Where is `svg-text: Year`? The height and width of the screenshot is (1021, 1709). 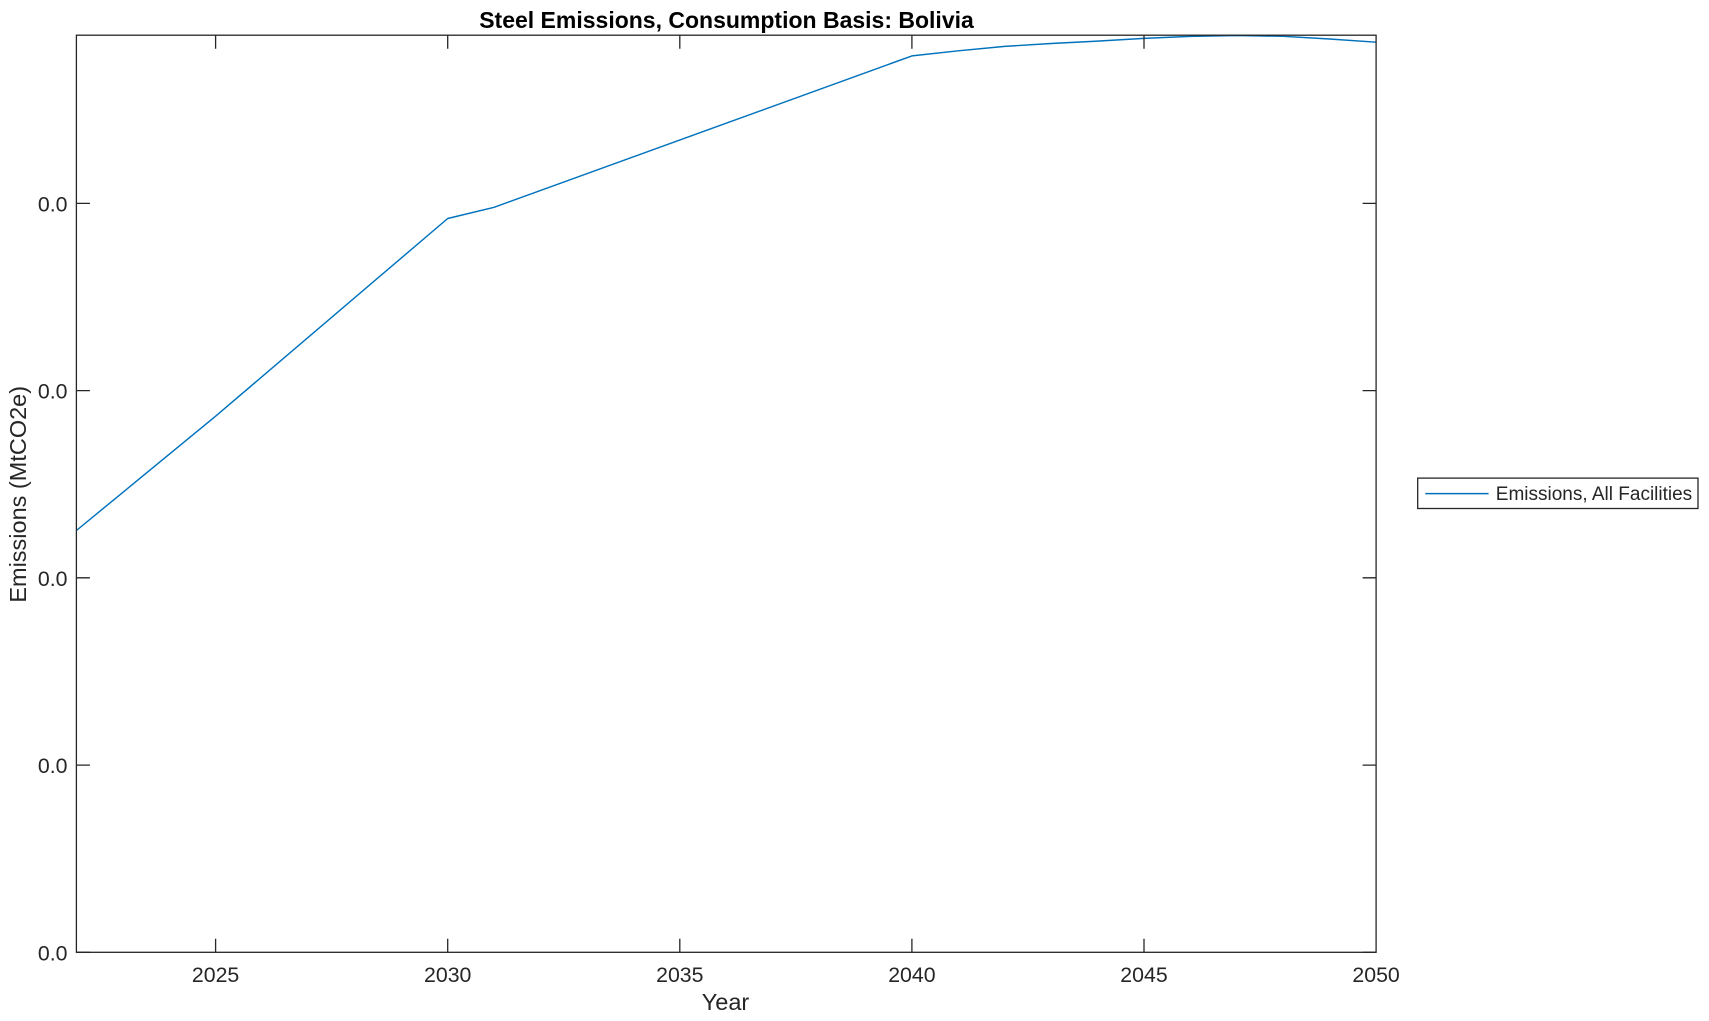
svg-text: Year is located at coordinates (726, 1002).